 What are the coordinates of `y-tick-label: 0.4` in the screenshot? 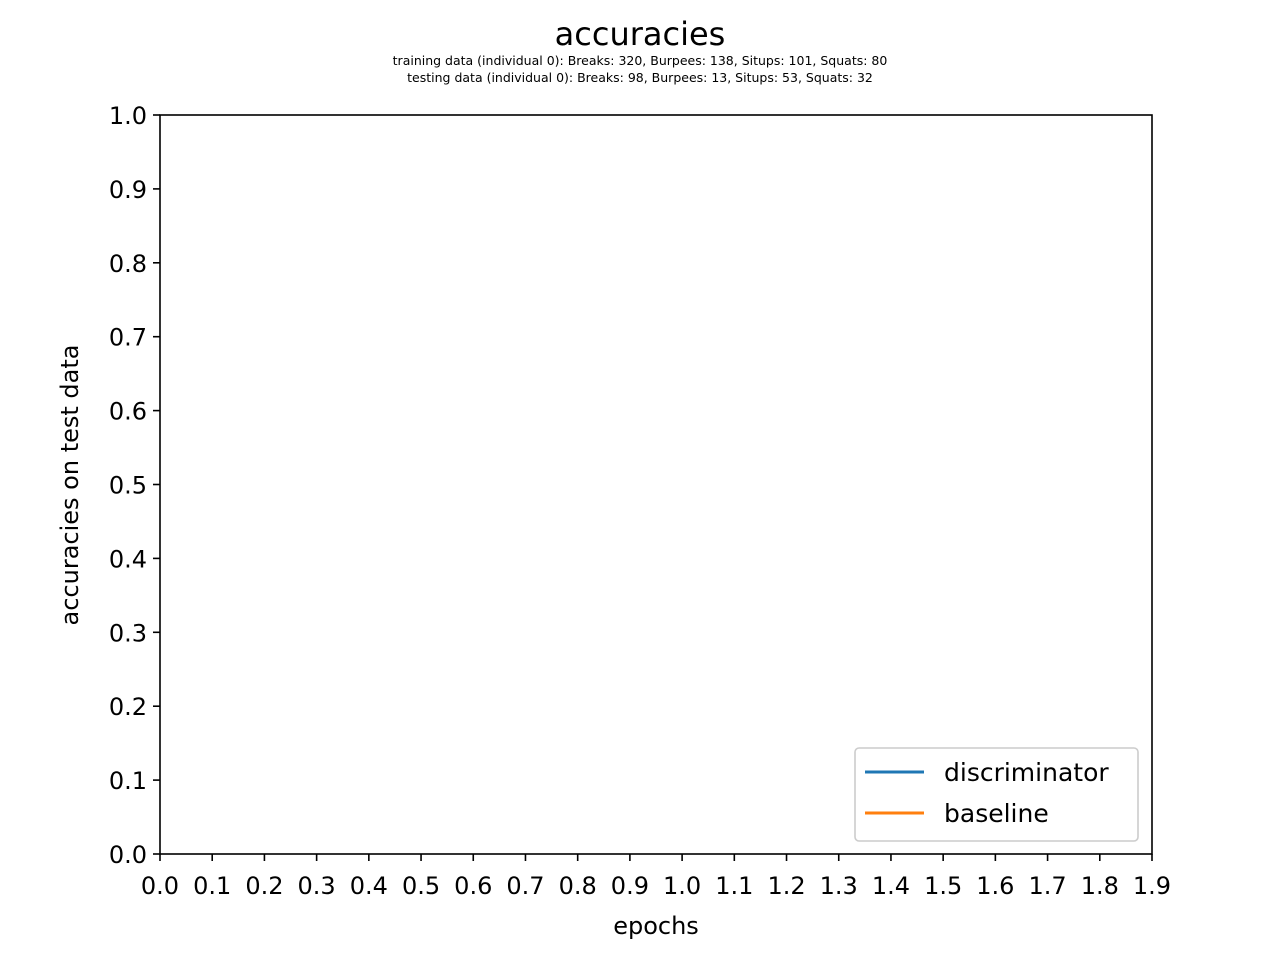 It's located at (128, 559).